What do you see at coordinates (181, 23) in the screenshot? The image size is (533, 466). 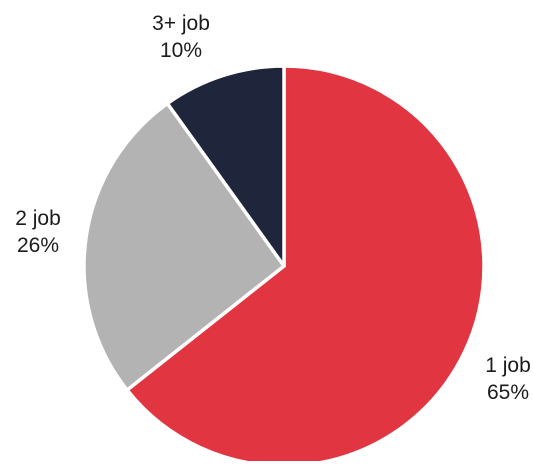 I see `slice-label-3plus-job: 3+ job` at bounding box center [181, 23].